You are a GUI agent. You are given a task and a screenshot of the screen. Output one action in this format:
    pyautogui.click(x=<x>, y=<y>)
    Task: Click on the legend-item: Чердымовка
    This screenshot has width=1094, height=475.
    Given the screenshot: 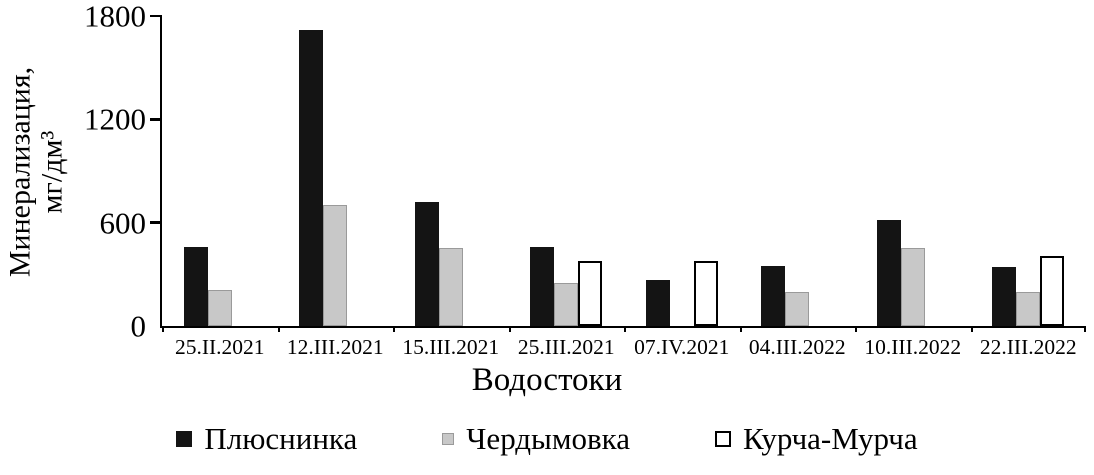 What is the action you would take?
    pyautogui.click(x=536, y=439)
    